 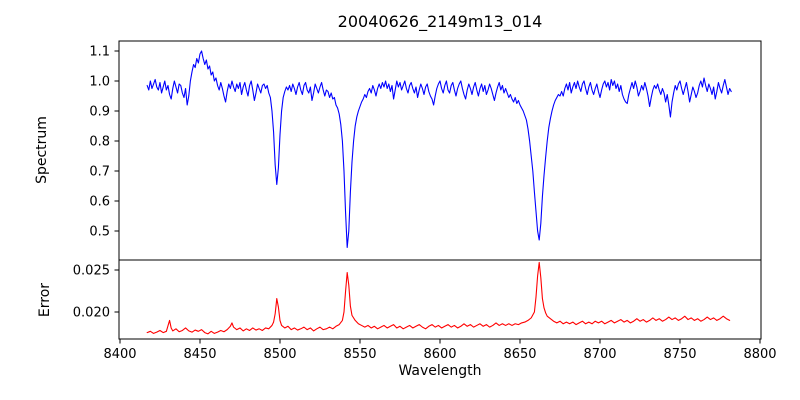 I want to click on x-tick-label: 8400, so click(x=119, y=354).